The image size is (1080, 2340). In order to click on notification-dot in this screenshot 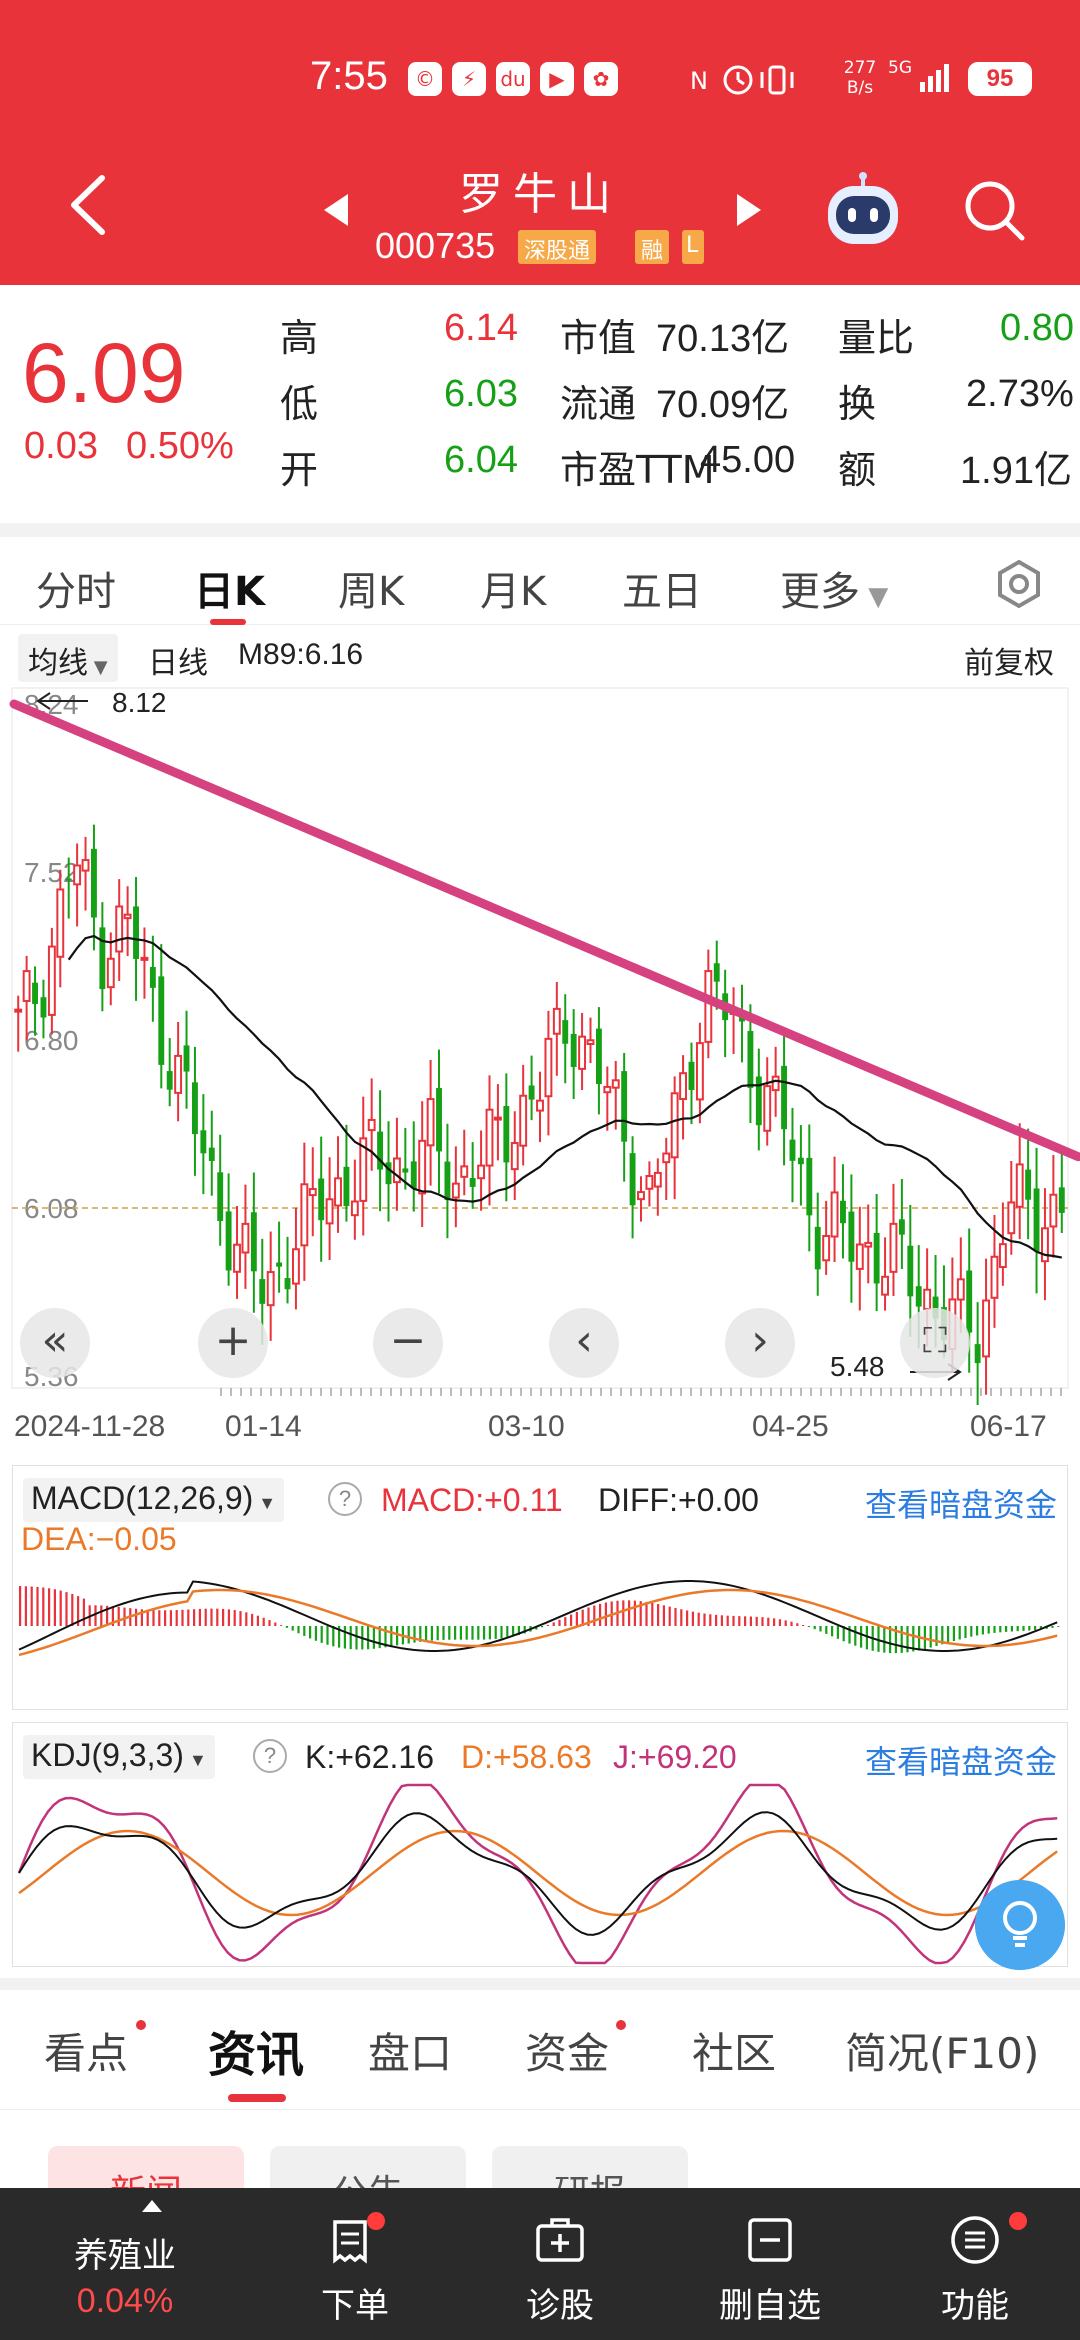, I will do `click(376, 2221)`.